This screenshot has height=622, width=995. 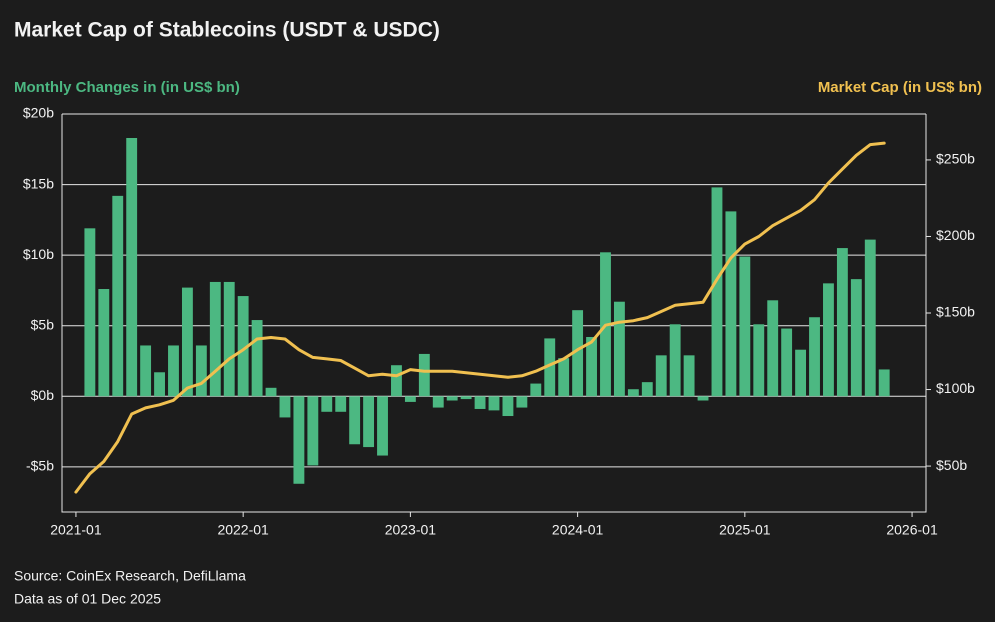 What do you see at coordinates (951, 465) in the screenshot?
I see `y2-tick-label: $50b` at bounding box center [951, 465].